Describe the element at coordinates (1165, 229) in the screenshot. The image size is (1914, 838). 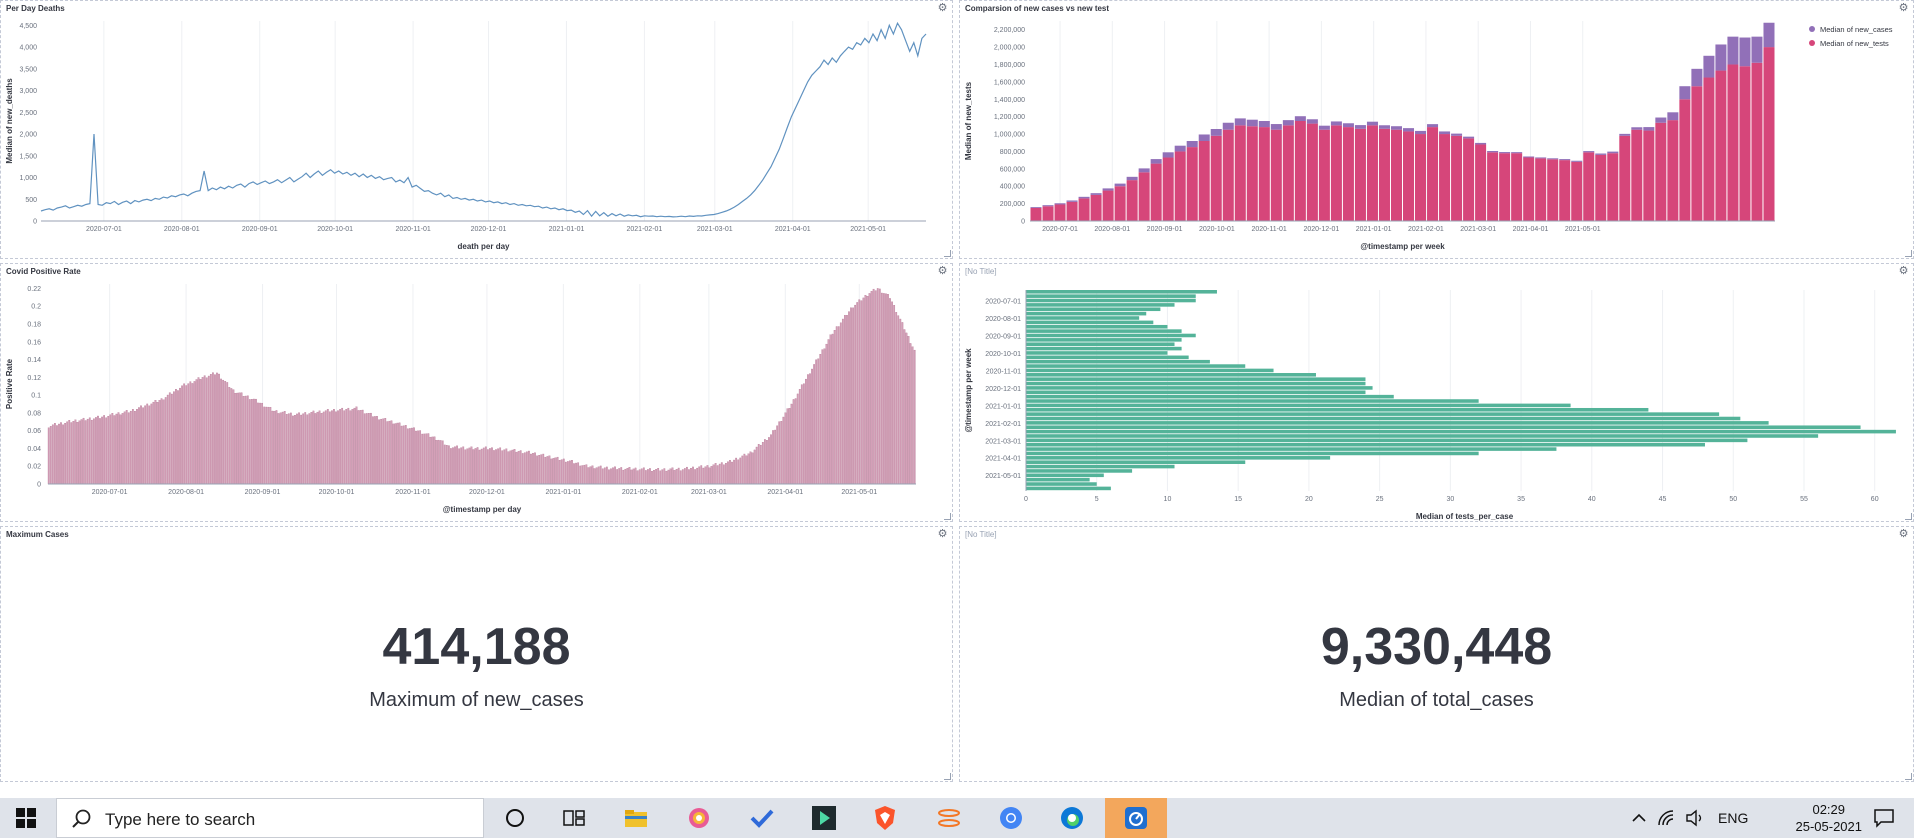
I see `x-tick-label: 2020-09-01` at that location.